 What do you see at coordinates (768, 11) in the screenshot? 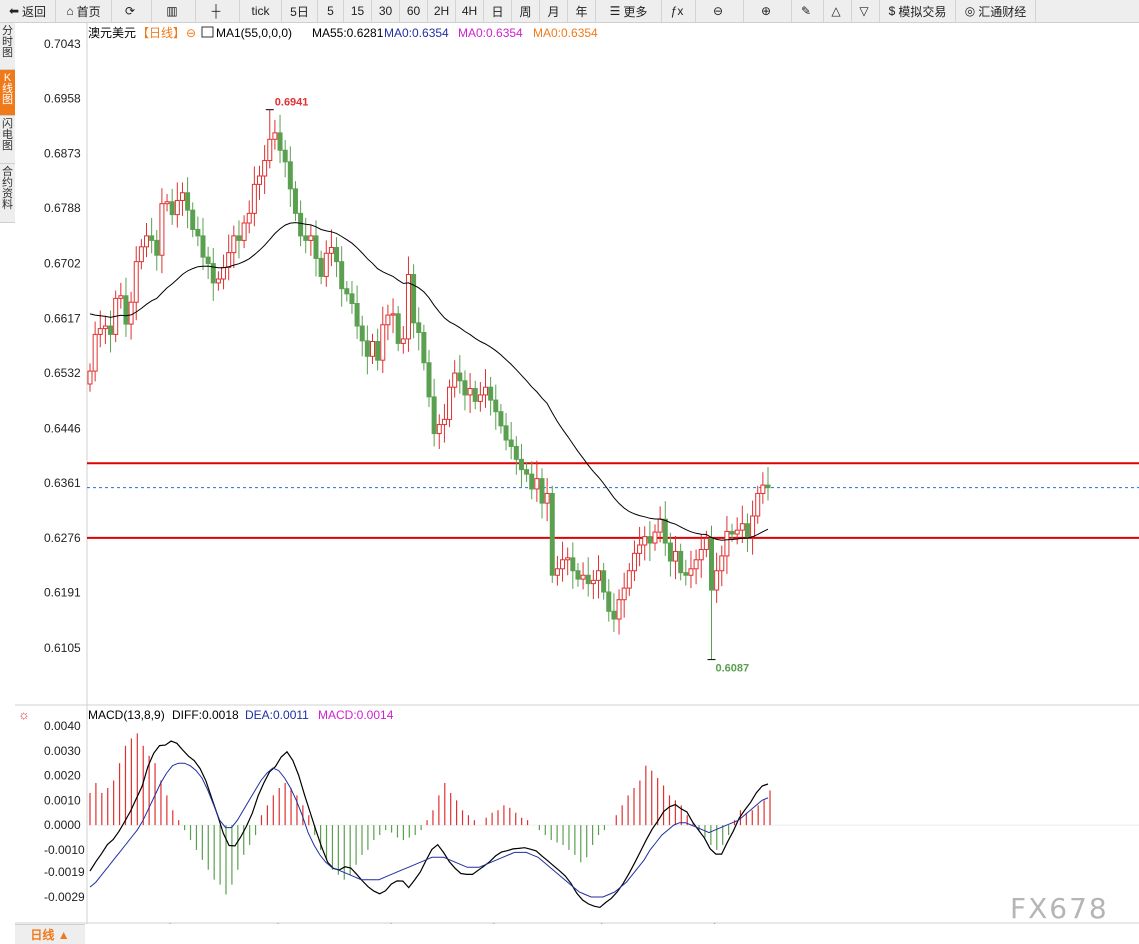
I see `toolbar-item-20: ⊕` at bounding box center [768, 11].